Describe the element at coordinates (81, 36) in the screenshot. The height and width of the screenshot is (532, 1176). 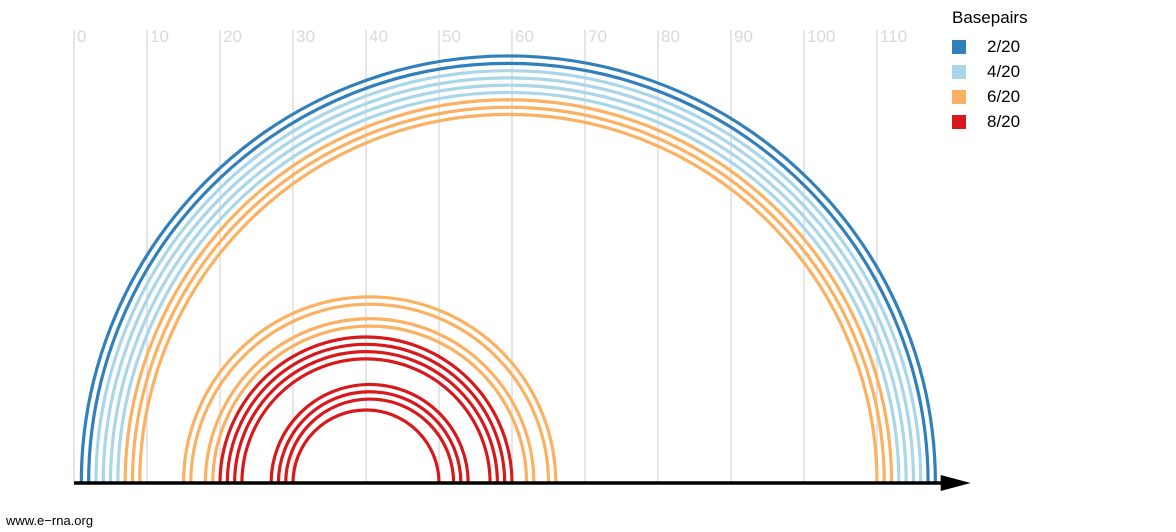
I see `x-tick-label: 0` at that location.